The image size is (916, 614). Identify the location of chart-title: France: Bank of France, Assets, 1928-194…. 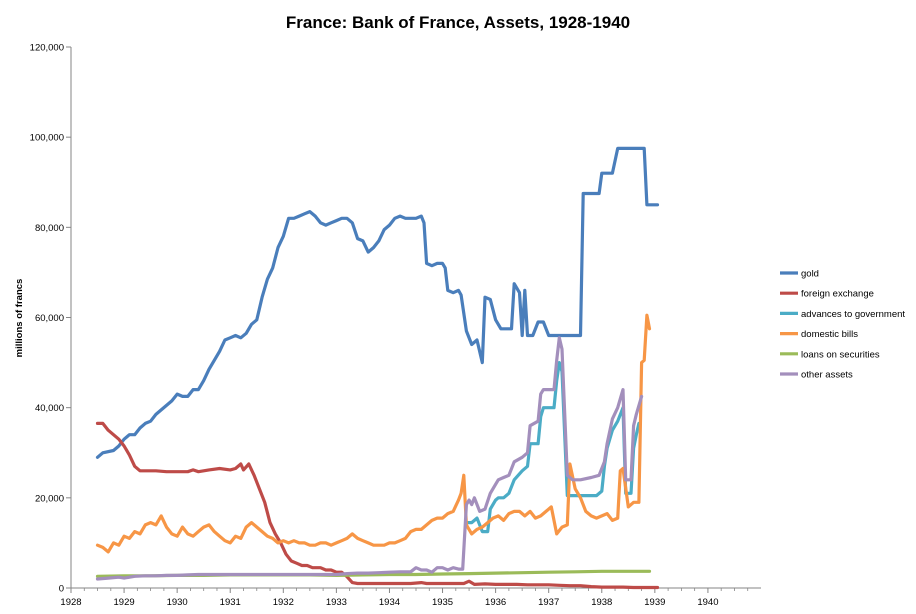
(458, 22).